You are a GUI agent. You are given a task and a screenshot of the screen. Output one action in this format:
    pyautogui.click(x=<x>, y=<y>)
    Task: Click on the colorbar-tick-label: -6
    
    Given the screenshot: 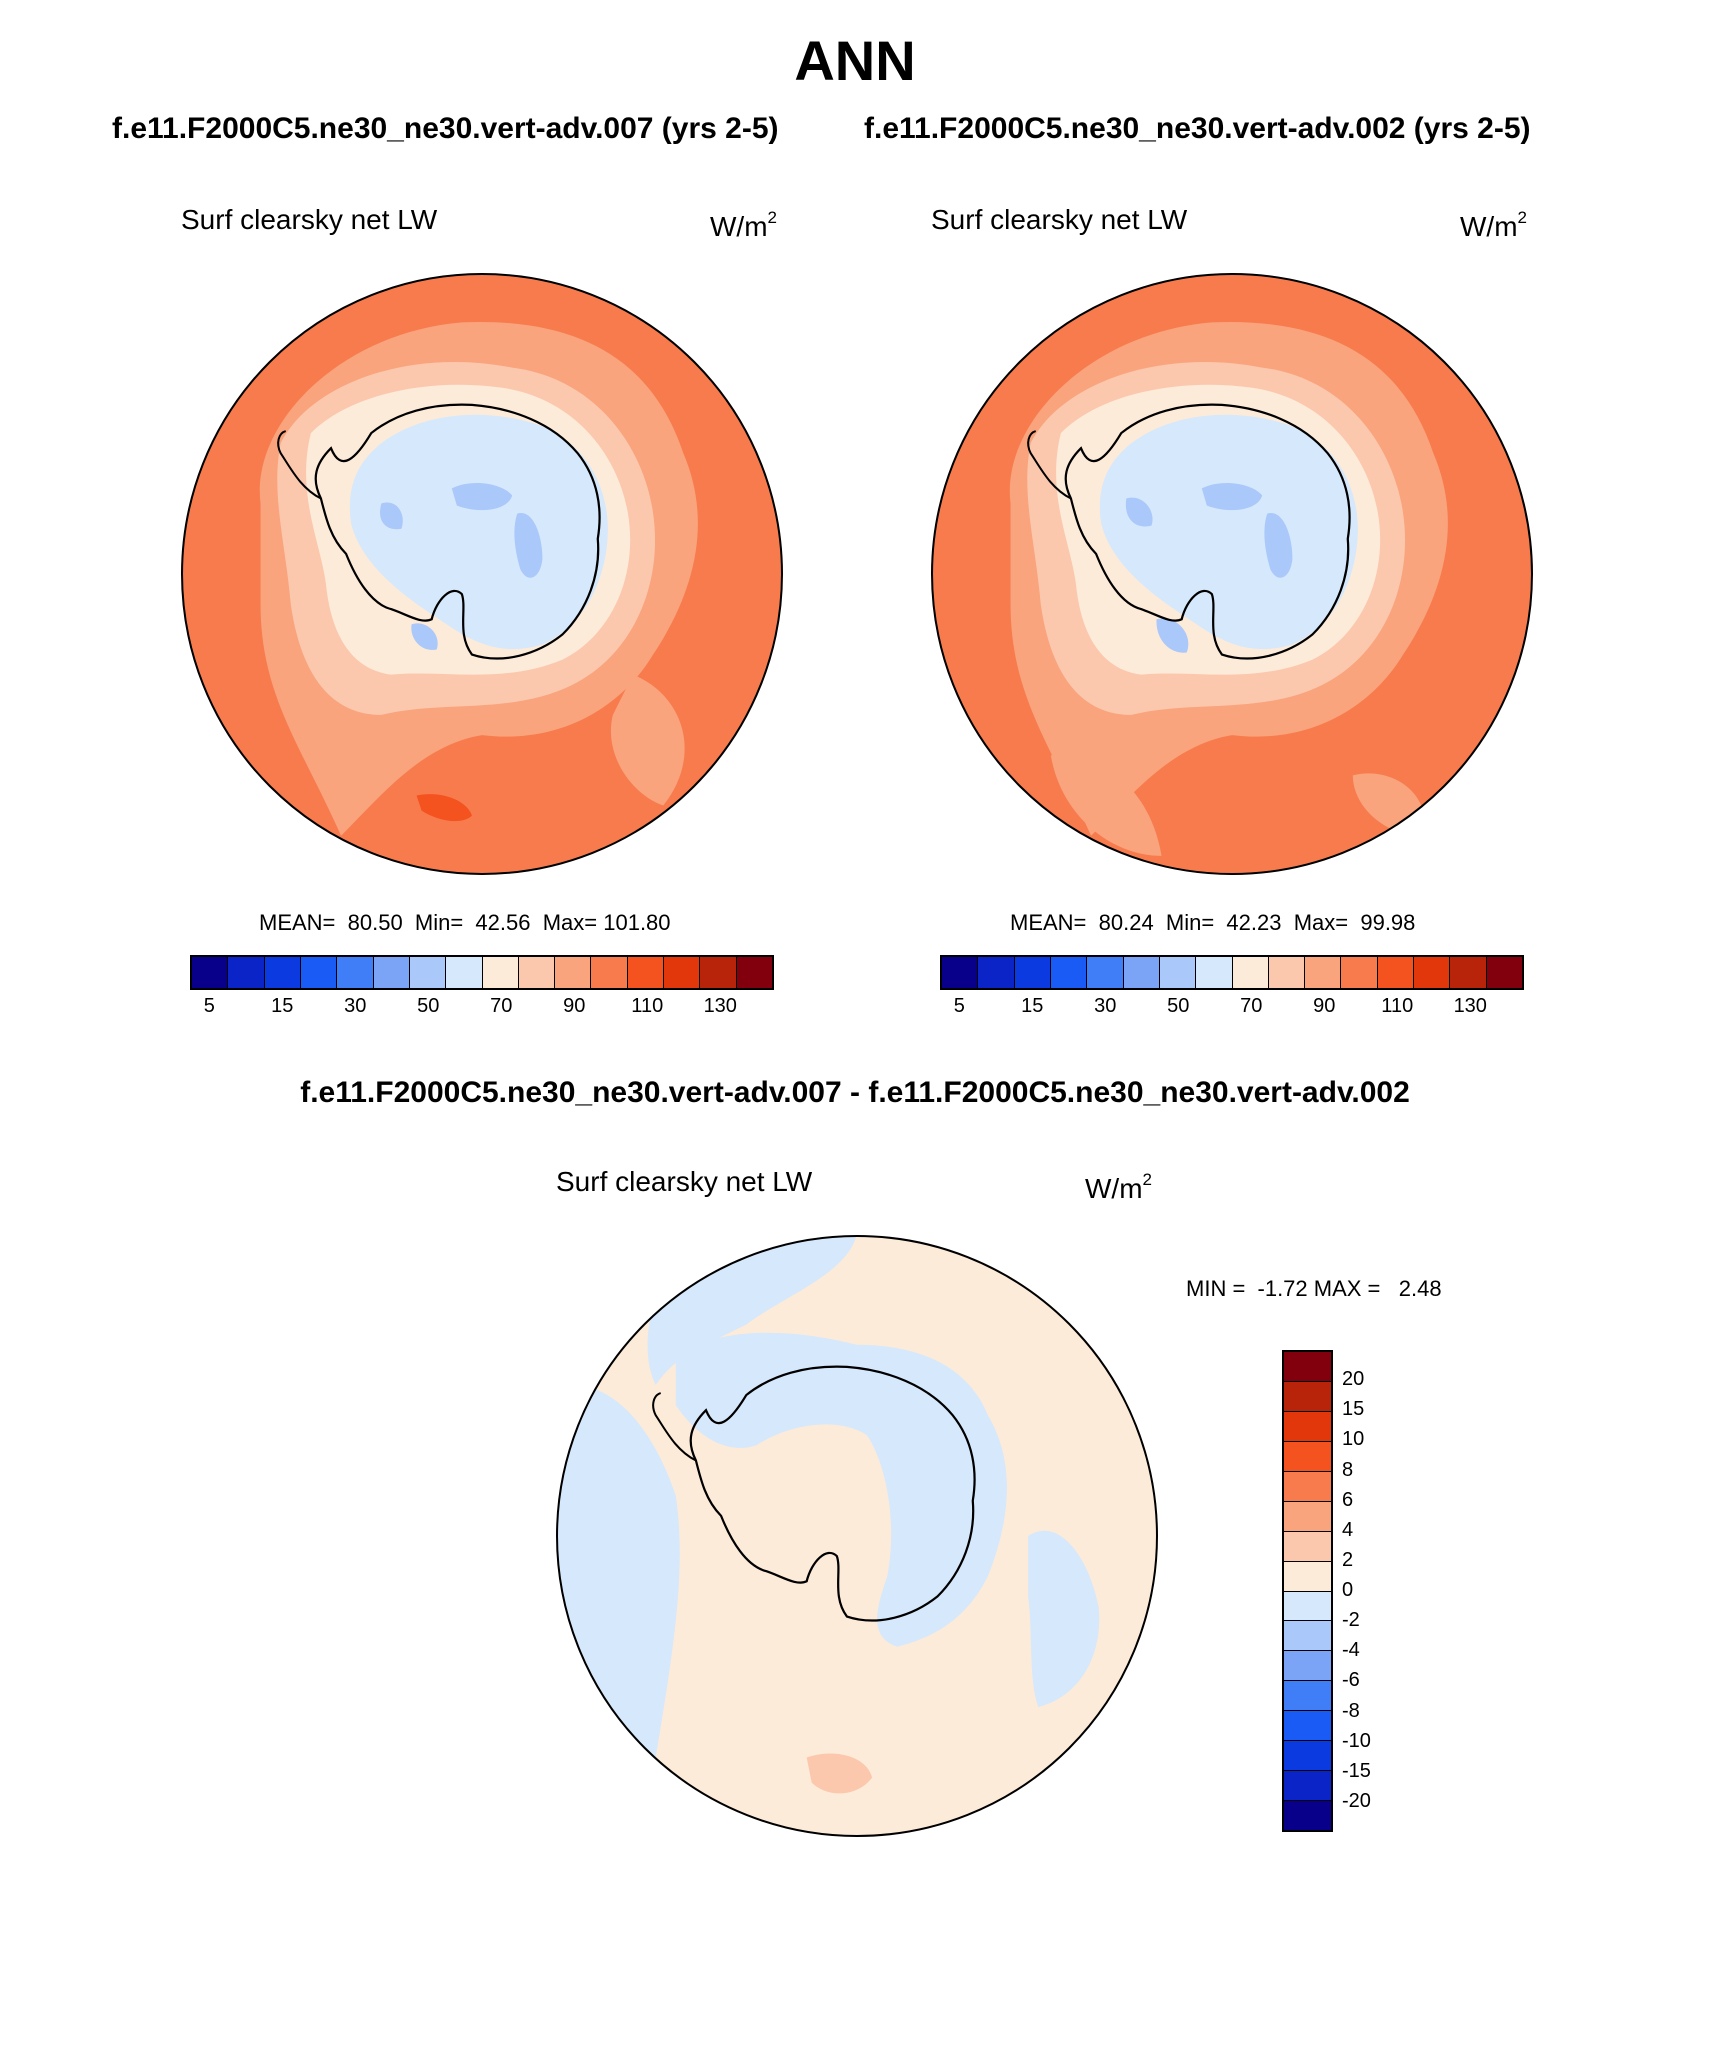 What is the action you would take?
    pyautogui.click(x=1351, y=1680)
    